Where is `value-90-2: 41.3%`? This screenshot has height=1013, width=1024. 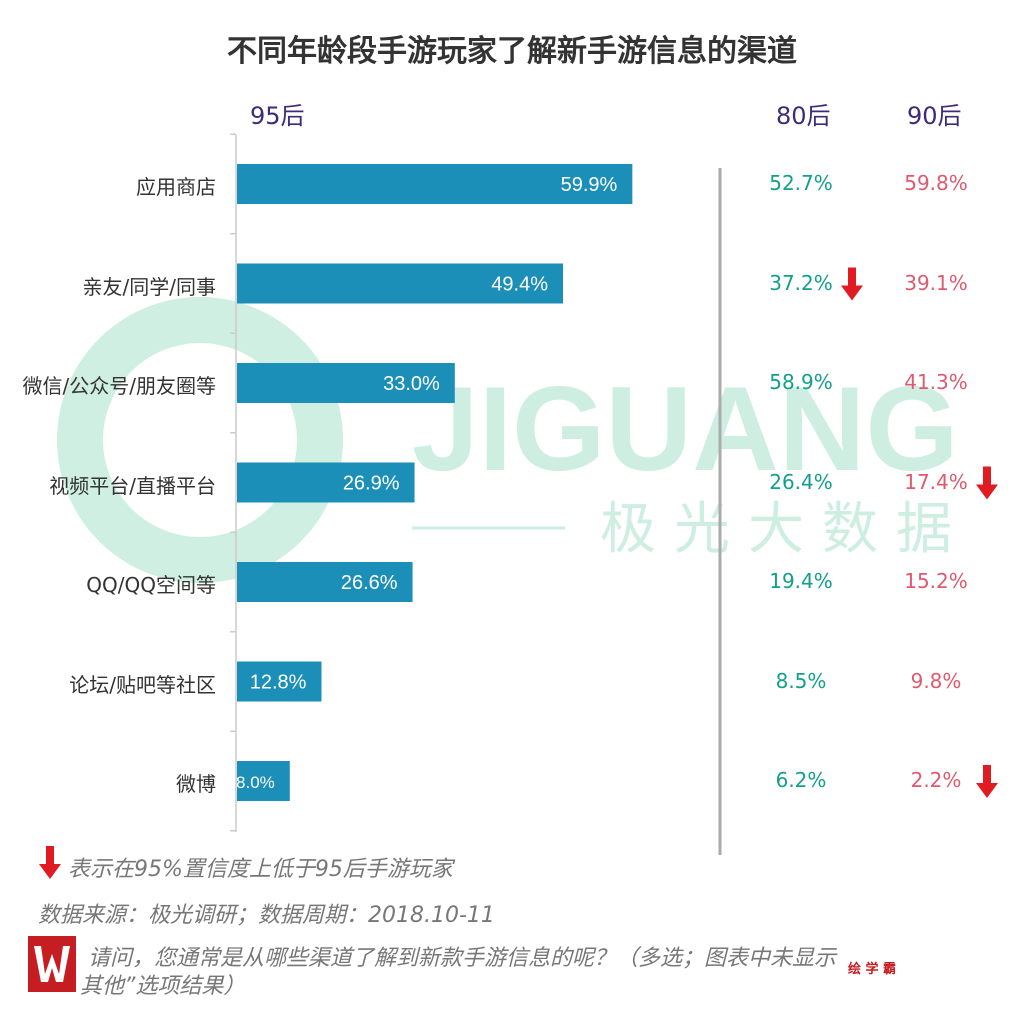
value-90-2: 41.3% is located at coordinates (936, 382).